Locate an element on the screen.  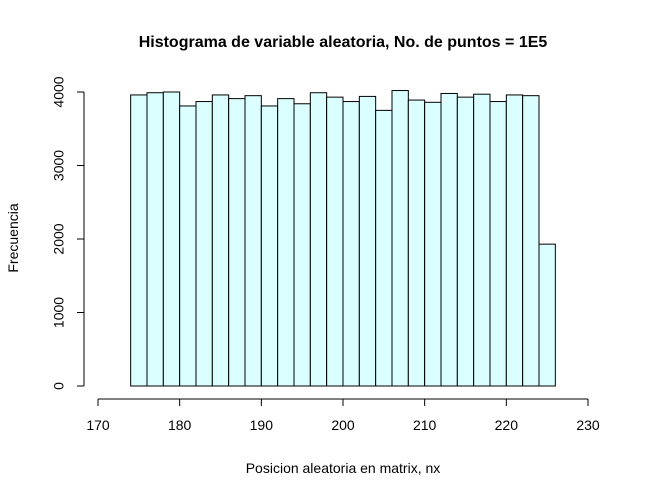
x-tick-label: 200 is located at coordinates (343, 425).